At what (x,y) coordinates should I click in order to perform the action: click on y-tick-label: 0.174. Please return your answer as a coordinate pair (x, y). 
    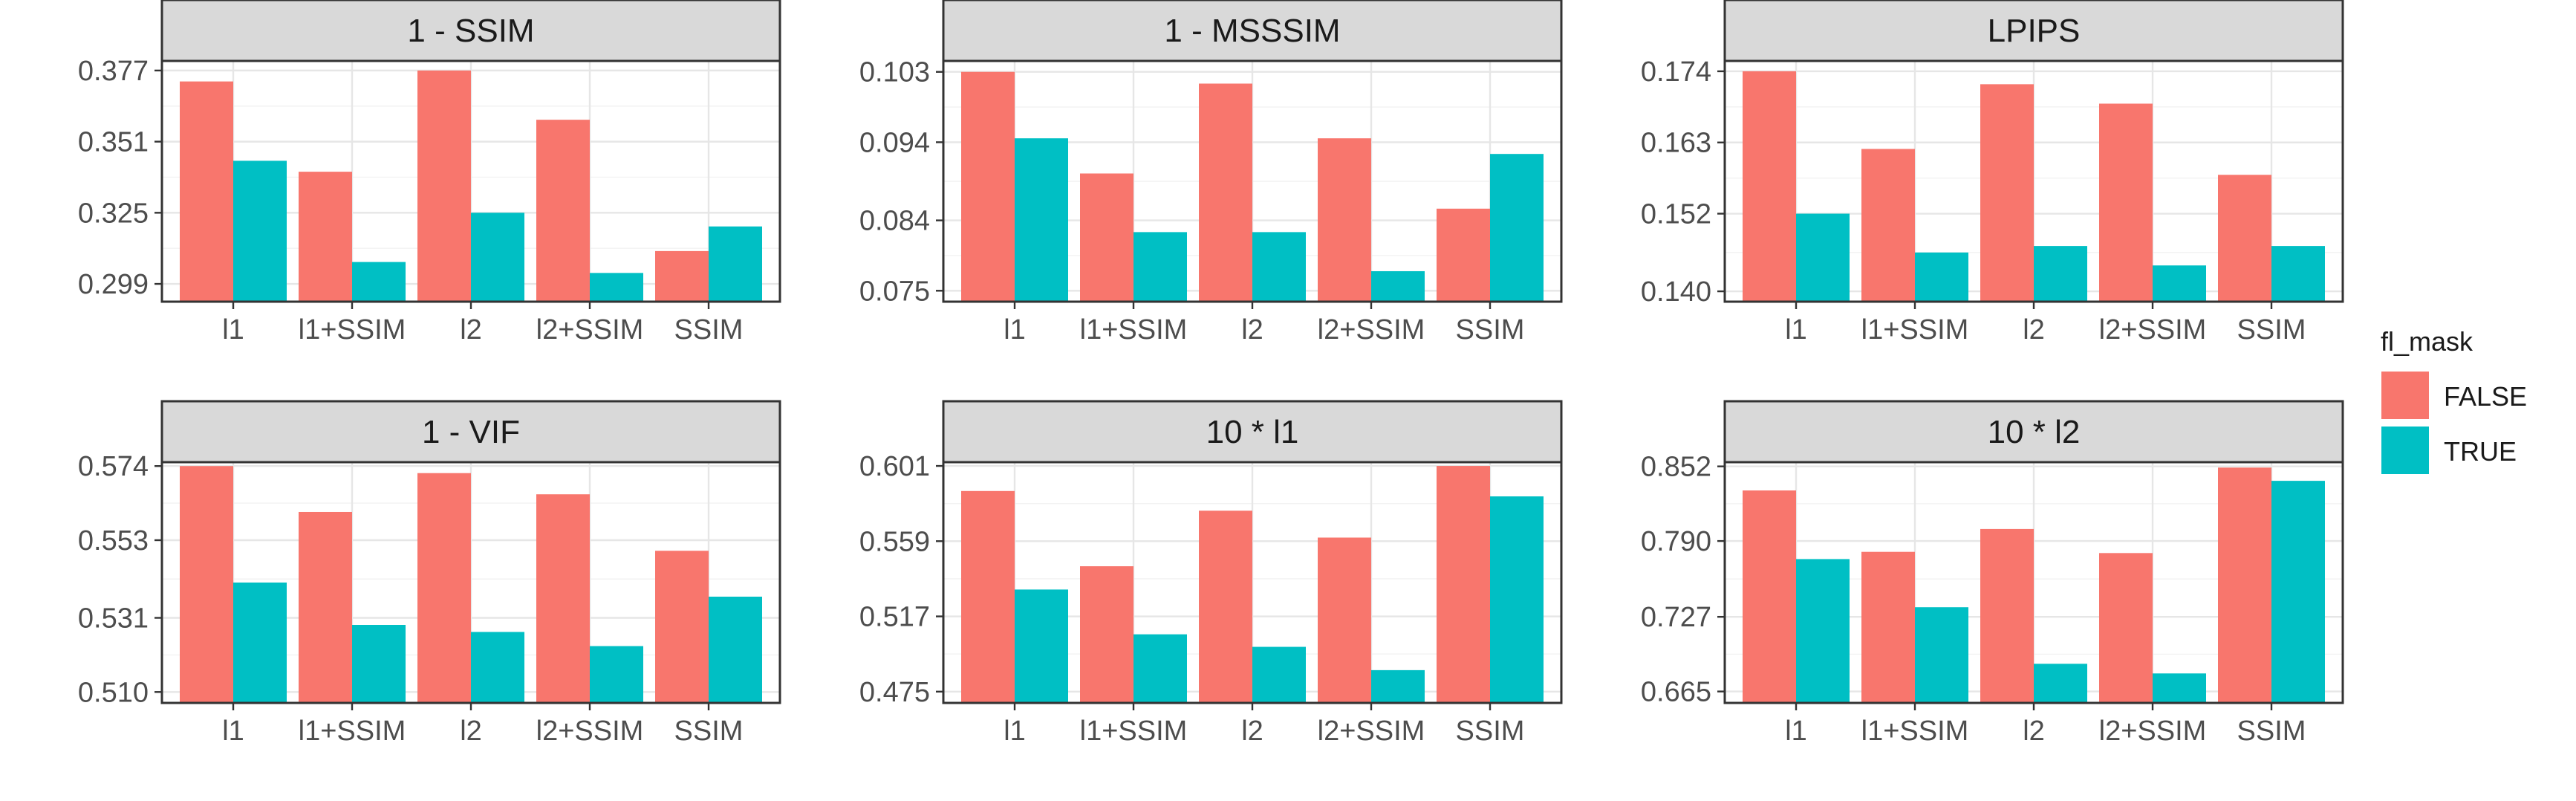
    Looking at the image, I should click on (1676, 72).